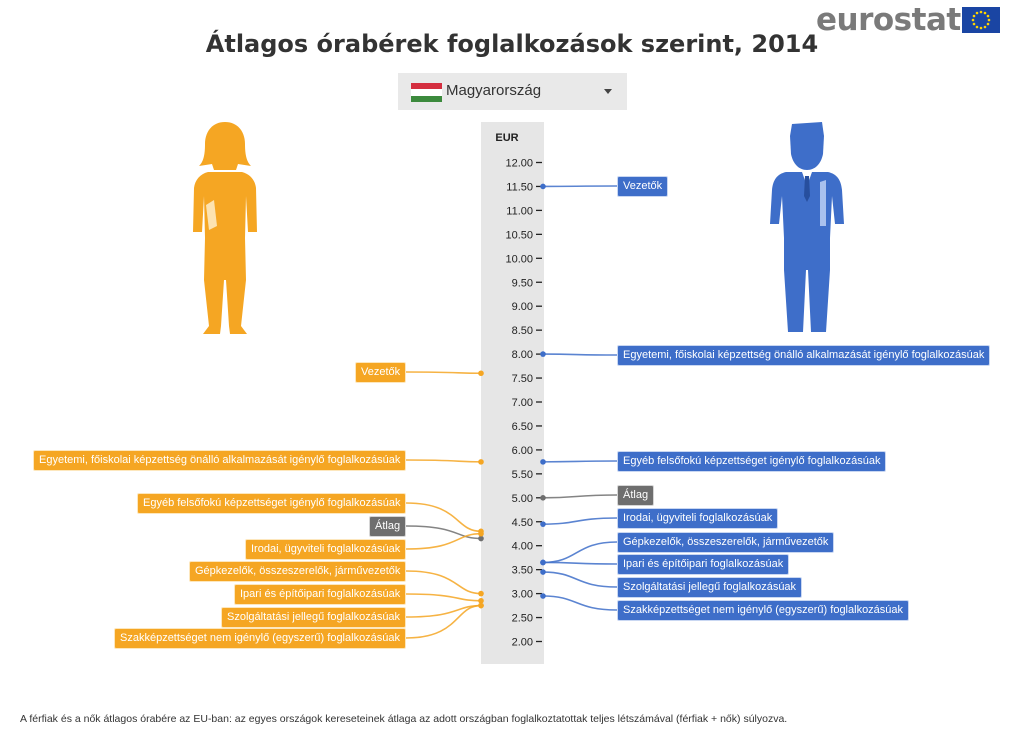  Describe the element at coordinates (522, 619) in the screenshot. I see `axis-tick-label: 2.50` at that location.